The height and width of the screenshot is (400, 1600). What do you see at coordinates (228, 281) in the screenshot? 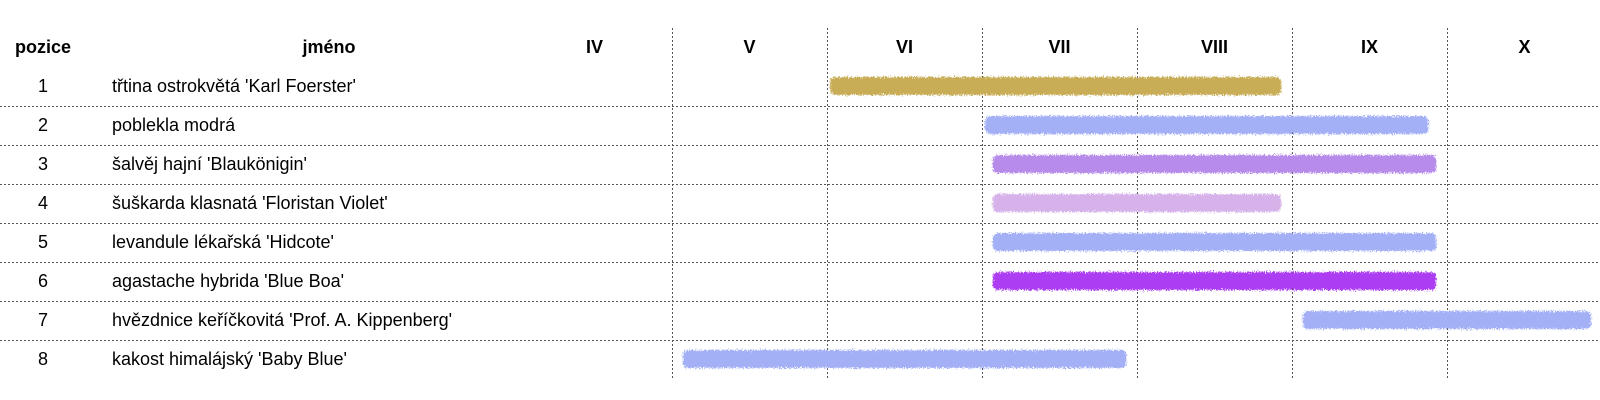
I see `row-name: agastache hybrida 'Blue Boa'` at bounding box center [228, 281].